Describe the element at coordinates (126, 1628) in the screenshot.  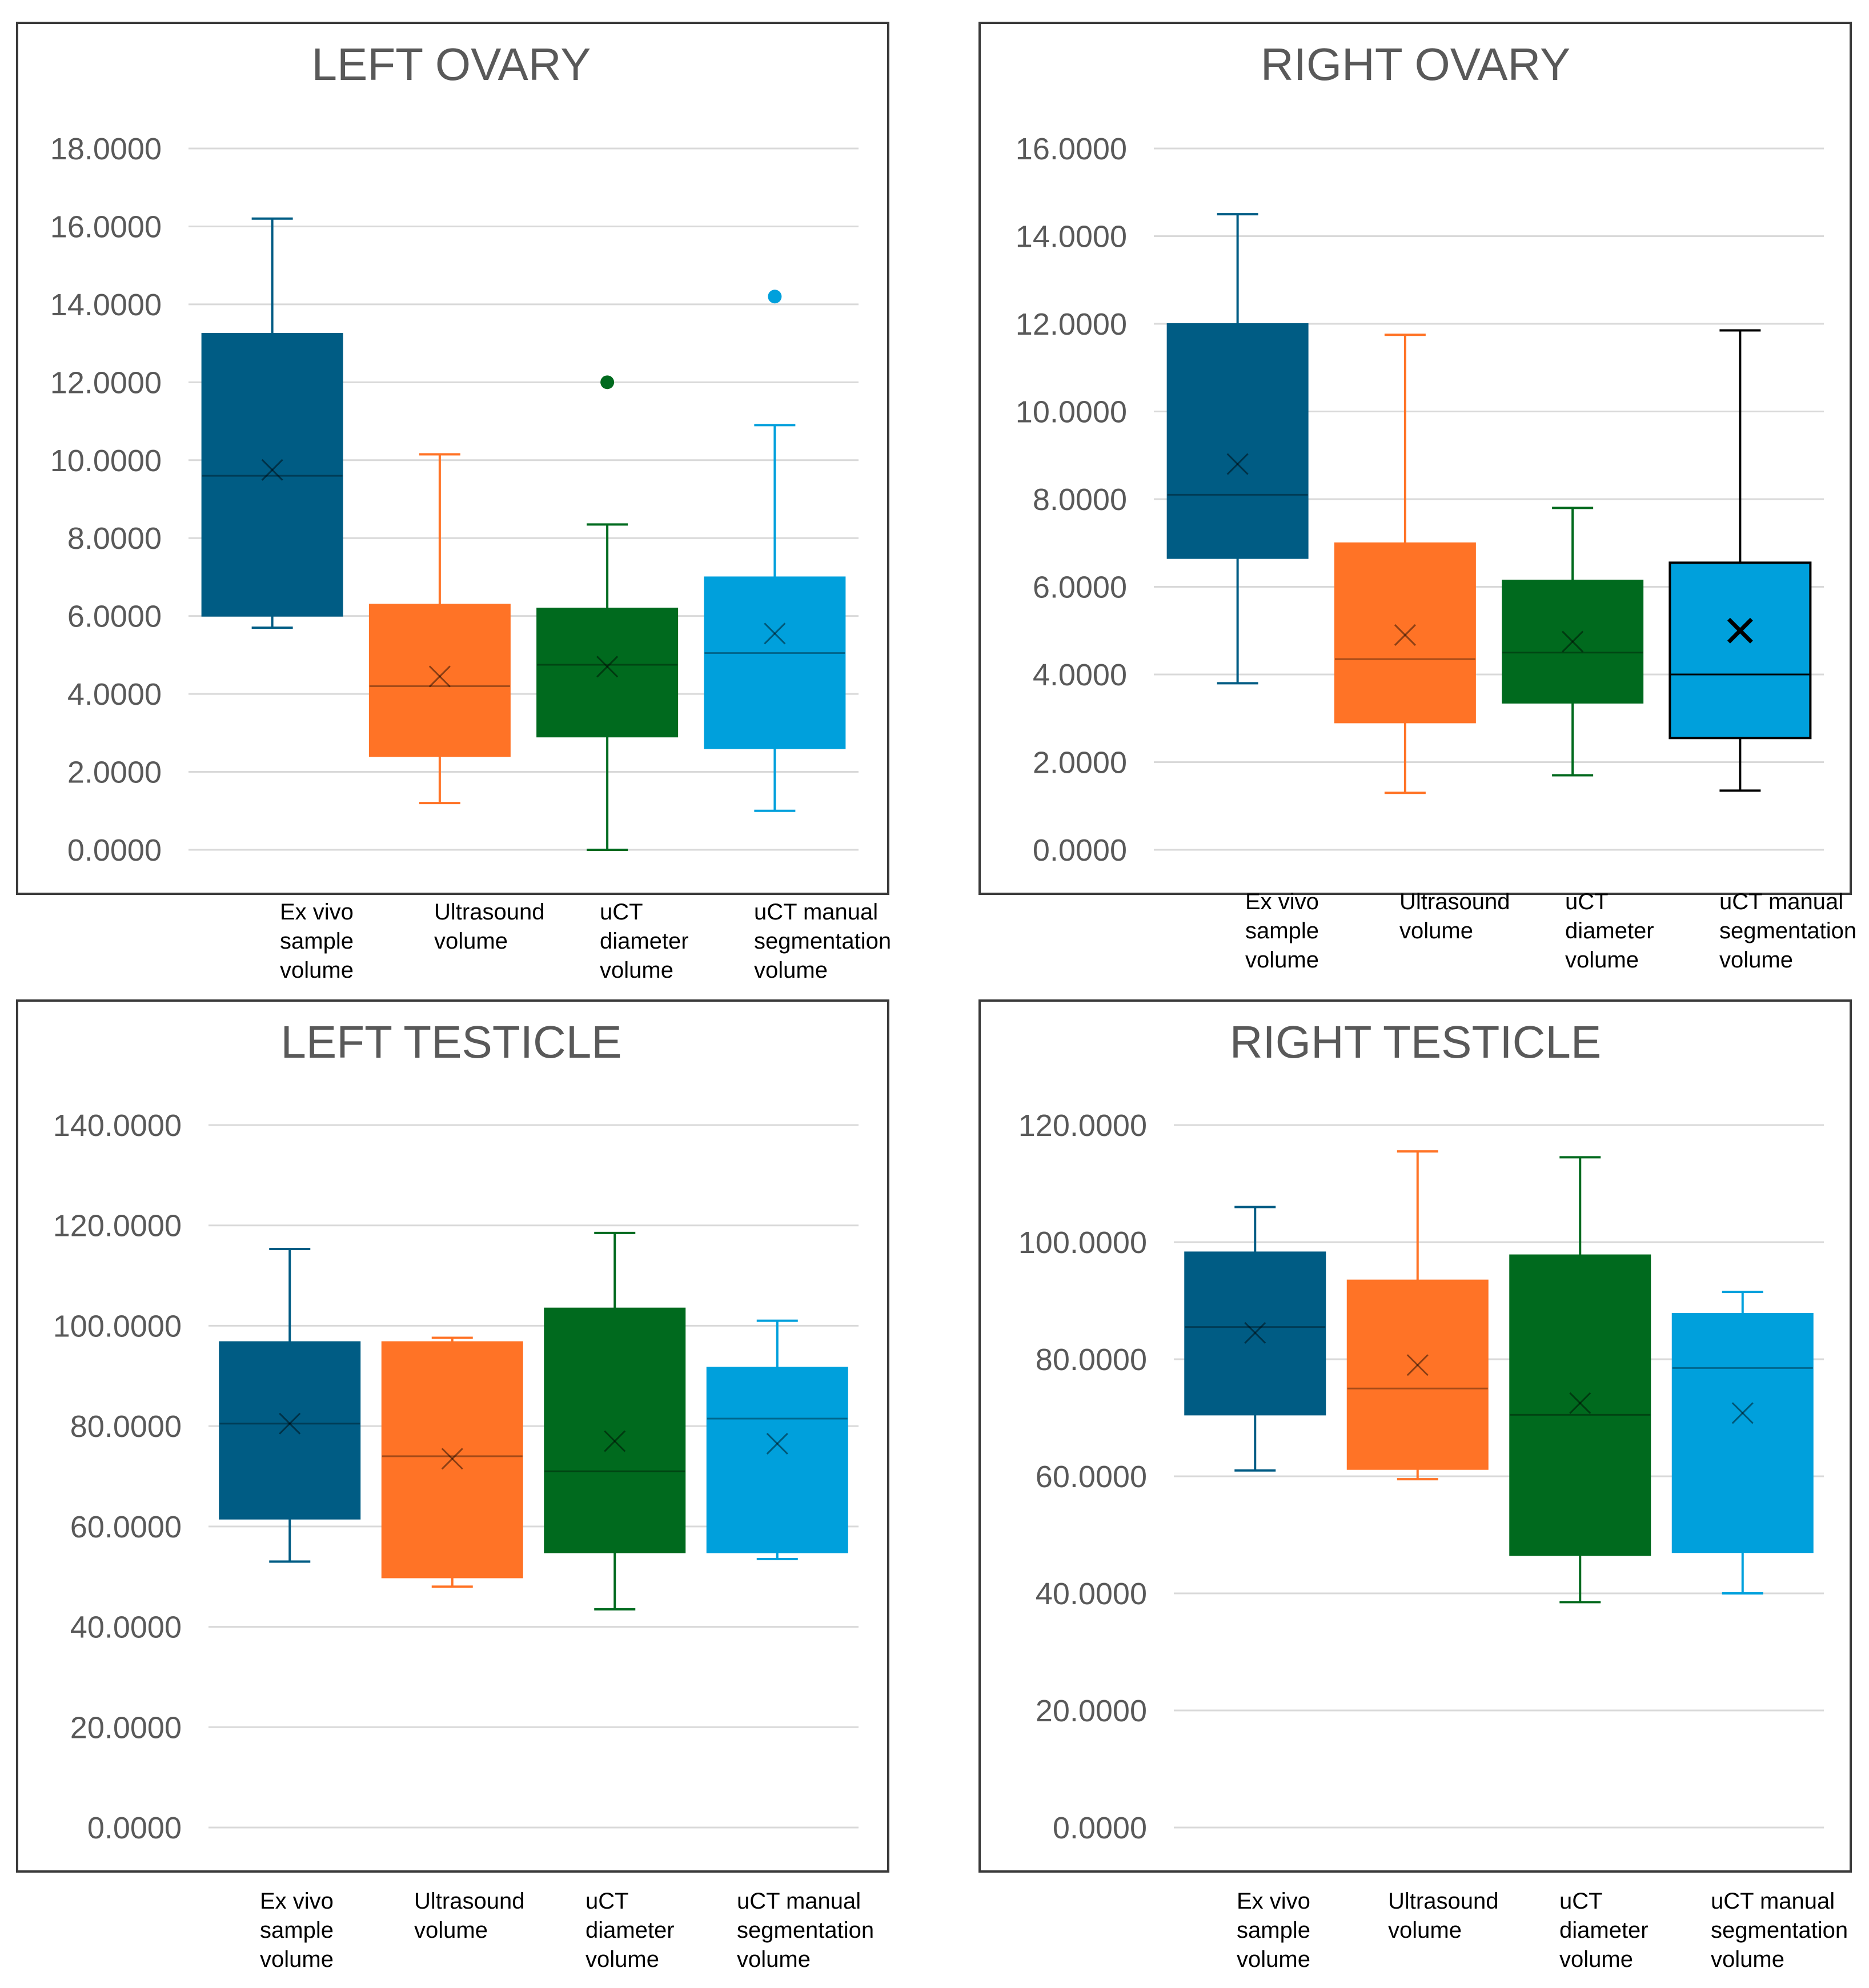
I see `panel-3-y-tick-label: 40.0000` at that location.